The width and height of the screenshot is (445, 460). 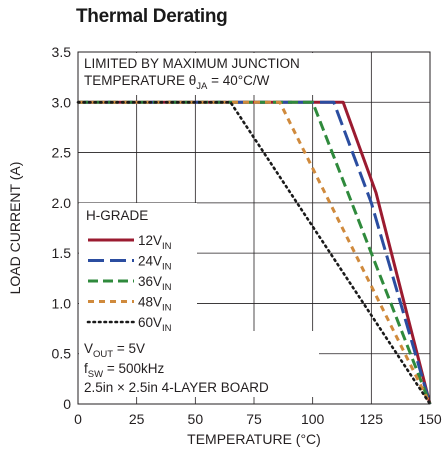 I want to click on conditions-fsw: fSW = 500kHz, so click(x=124, y=370).